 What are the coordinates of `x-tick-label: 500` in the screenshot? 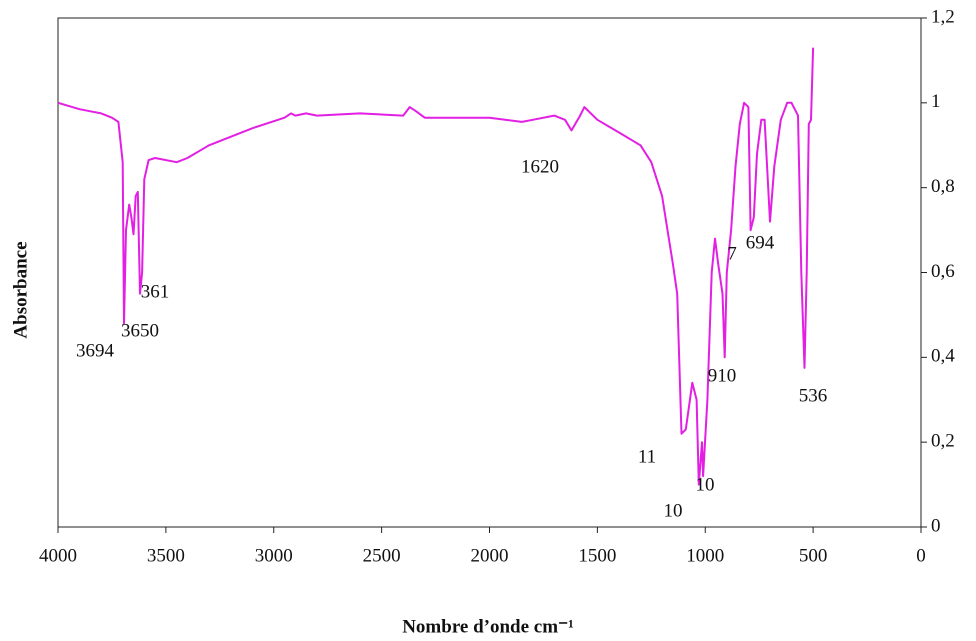 It's located at (813, 555).